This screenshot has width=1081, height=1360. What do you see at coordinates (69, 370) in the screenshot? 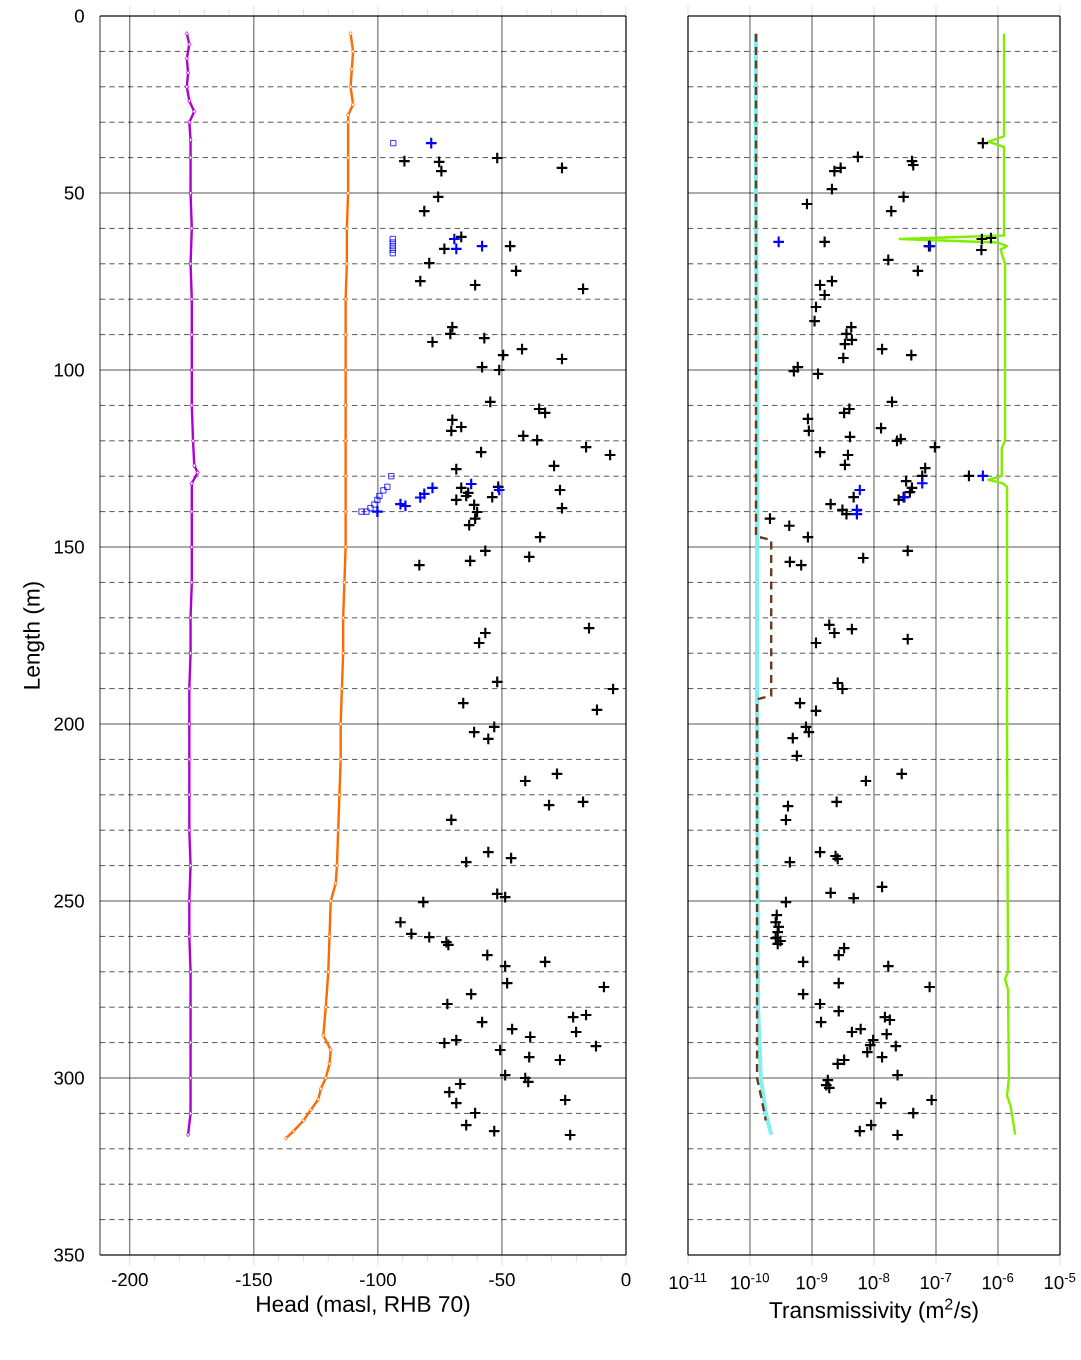
I see `y-tick-label: 100` at bounding box center [69, 370].